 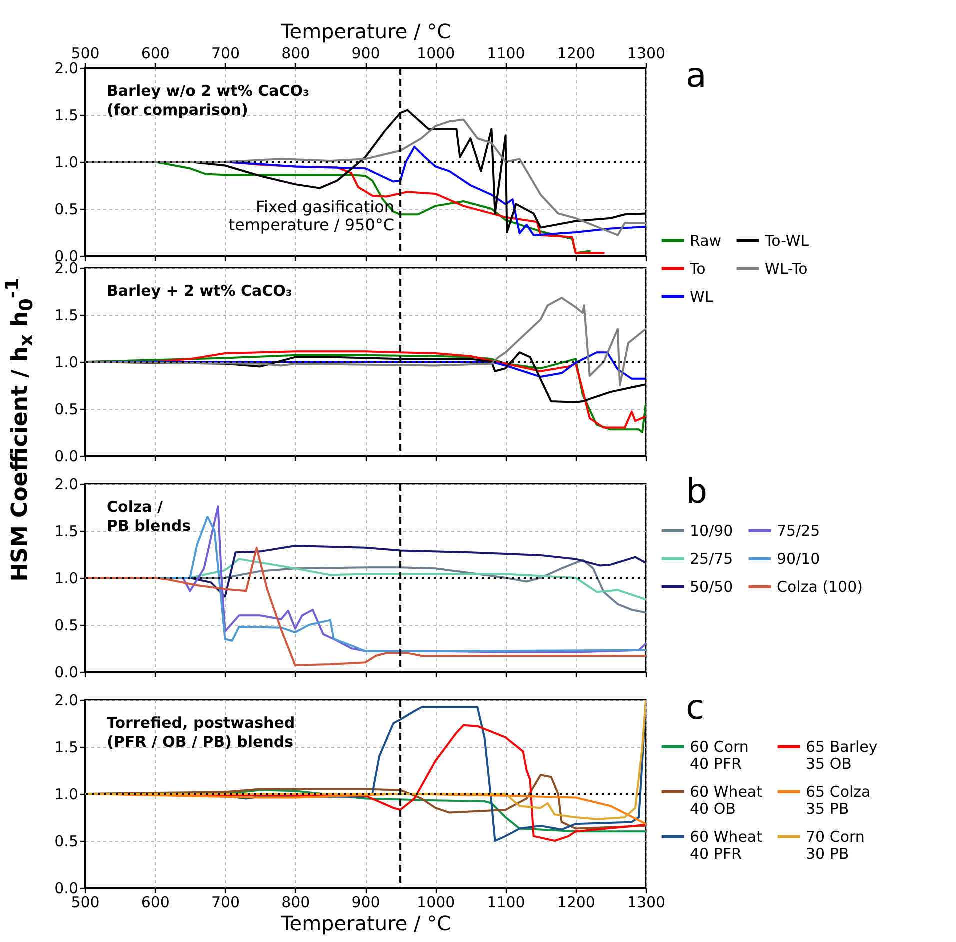 What do you see at coordinates (155, 53) in the screenshot?
I see `x2-tick-label: 600` at bounding box center [155, 53].